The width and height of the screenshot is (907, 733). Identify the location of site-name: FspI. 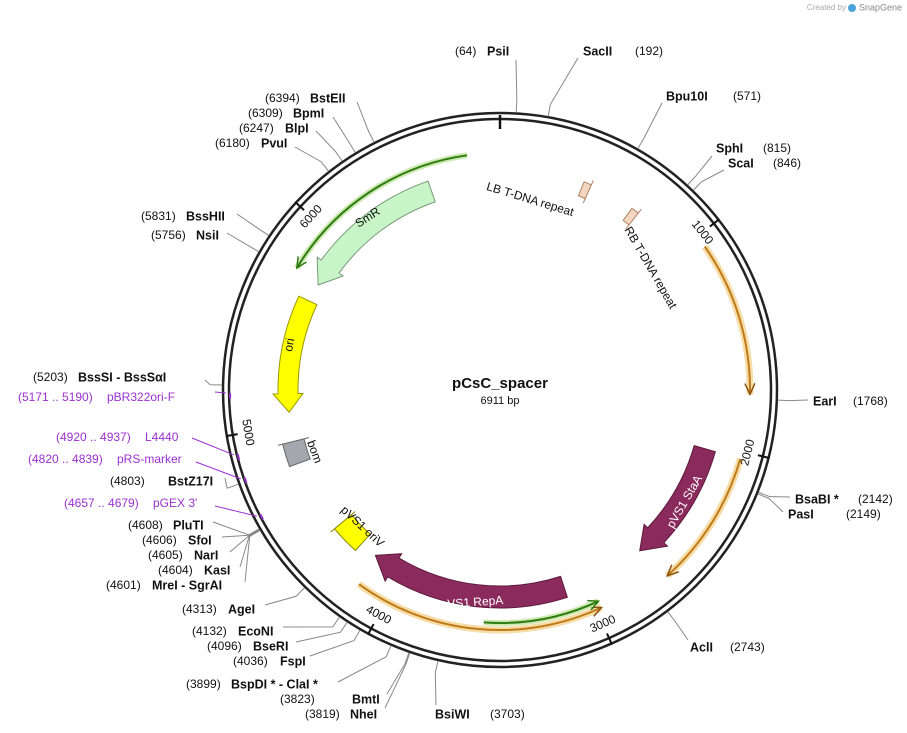
(293, 661).